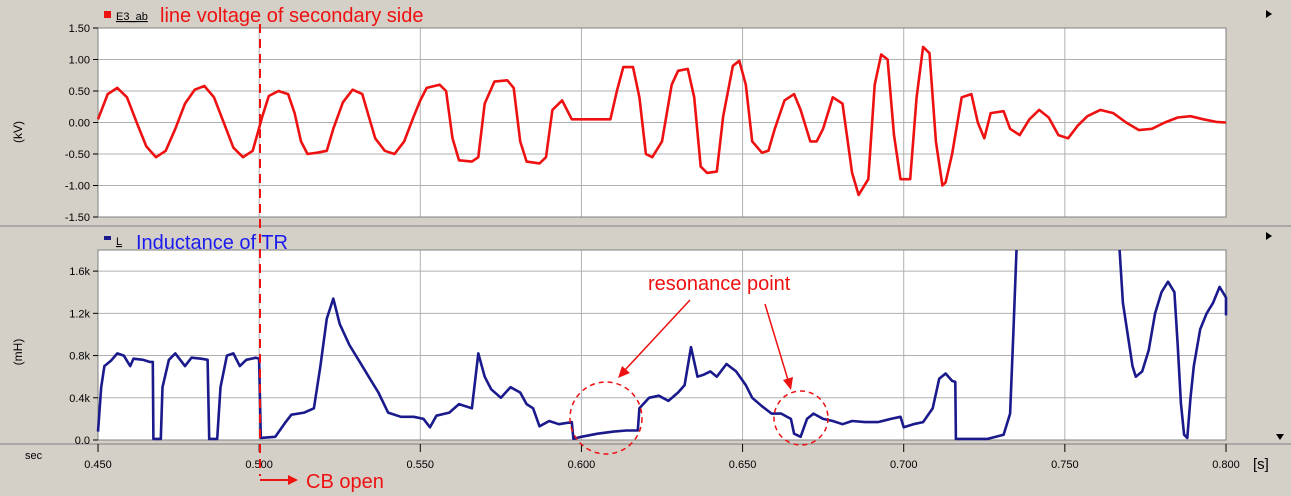 The width and height of the screenshot is (1291, 496). Describe the element at coordinates (743, 465) in the screenshot. I see `x-tick-label: 0.650` at that location.